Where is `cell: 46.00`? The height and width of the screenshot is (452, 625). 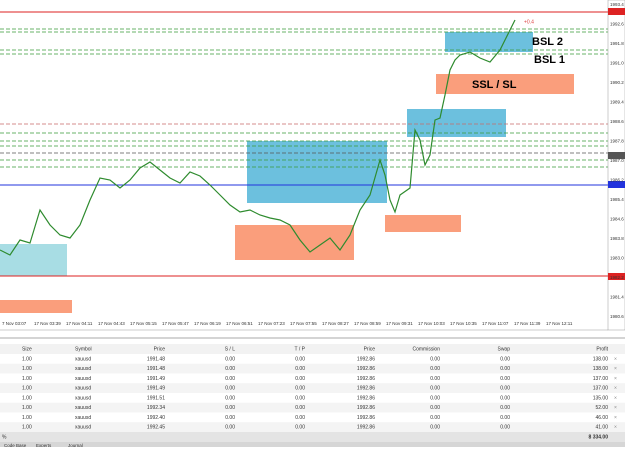
cell: 46.00 is located at coordinates (601, 418).